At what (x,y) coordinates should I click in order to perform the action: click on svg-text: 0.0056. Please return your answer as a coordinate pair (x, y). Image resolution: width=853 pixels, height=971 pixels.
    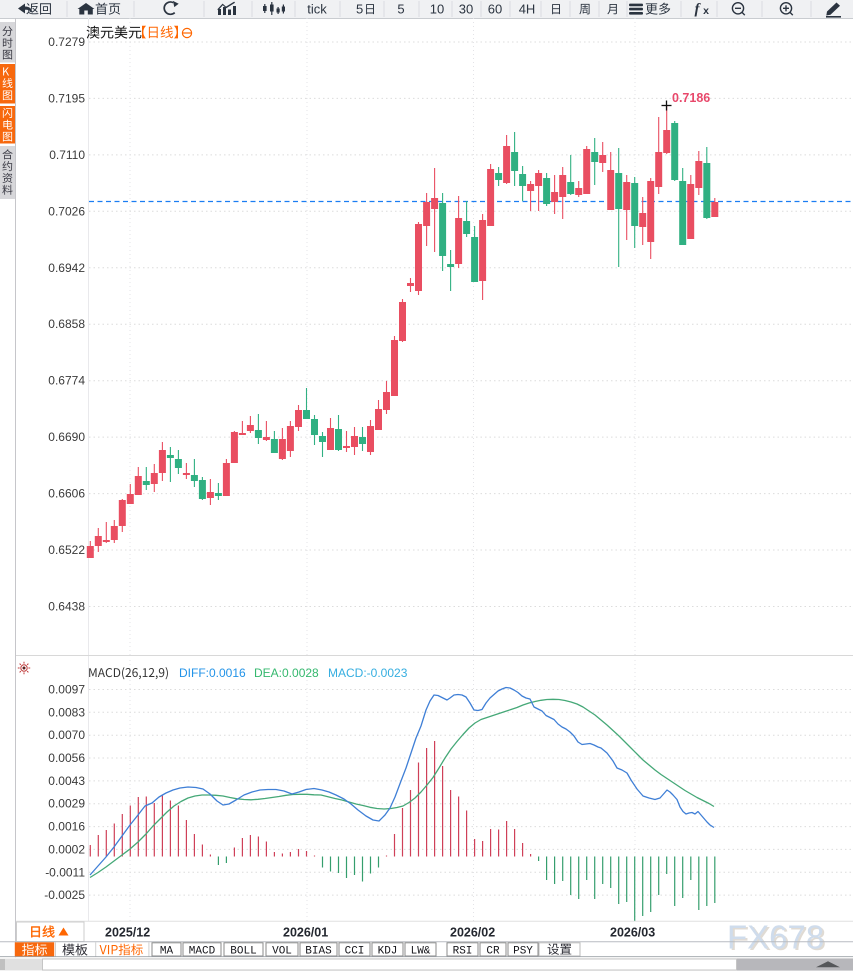
    Looking at the image, I should click on (66, 758).